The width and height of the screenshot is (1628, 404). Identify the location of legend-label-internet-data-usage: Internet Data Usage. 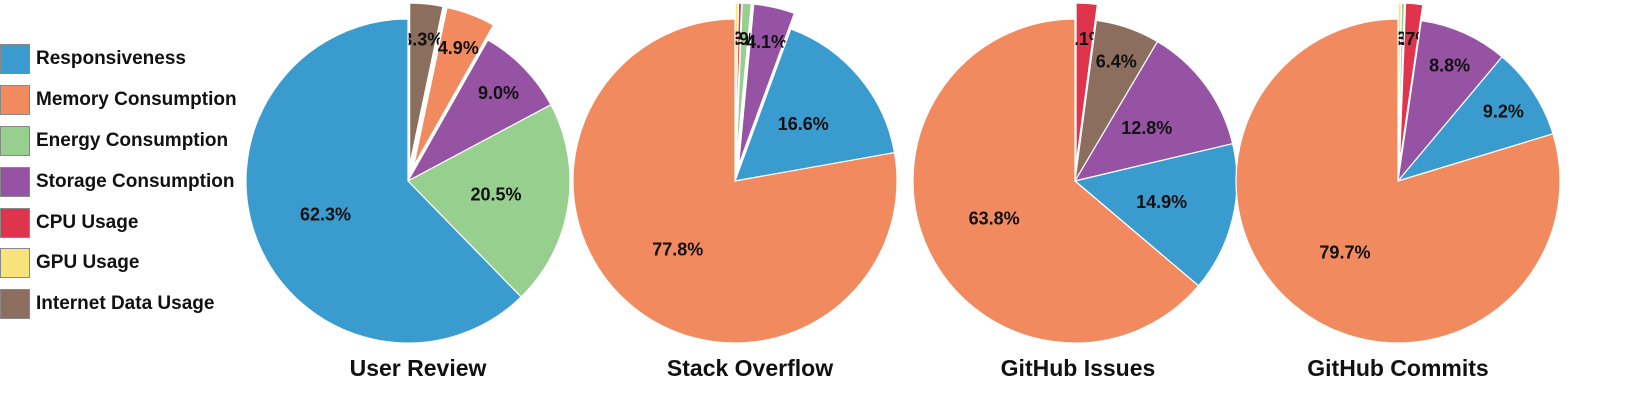
(125, 303).